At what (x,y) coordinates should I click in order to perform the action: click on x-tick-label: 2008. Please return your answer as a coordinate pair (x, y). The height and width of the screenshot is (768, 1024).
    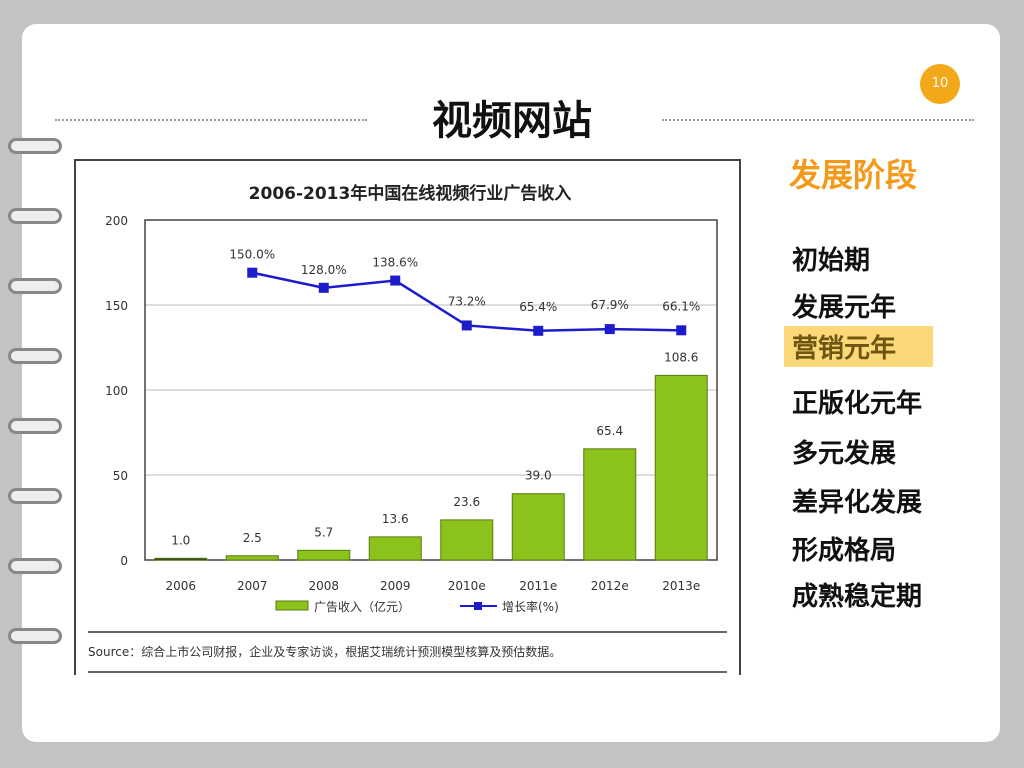
    Looking at the image, I should click on (323, 586).